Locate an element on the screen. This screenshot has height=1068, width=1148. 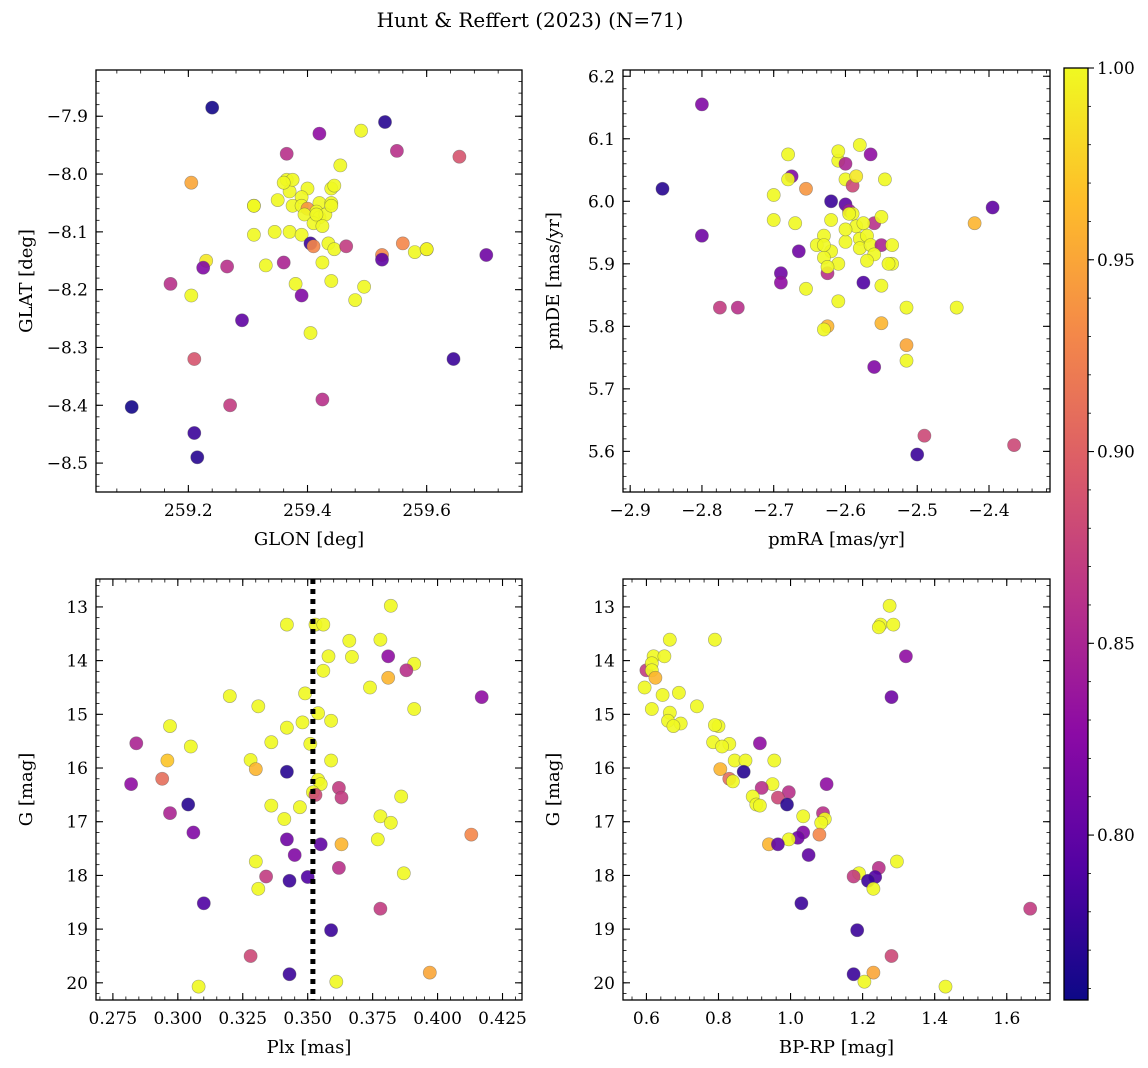
y-tick-label: −8.4 is located at coordinates (67, 406).